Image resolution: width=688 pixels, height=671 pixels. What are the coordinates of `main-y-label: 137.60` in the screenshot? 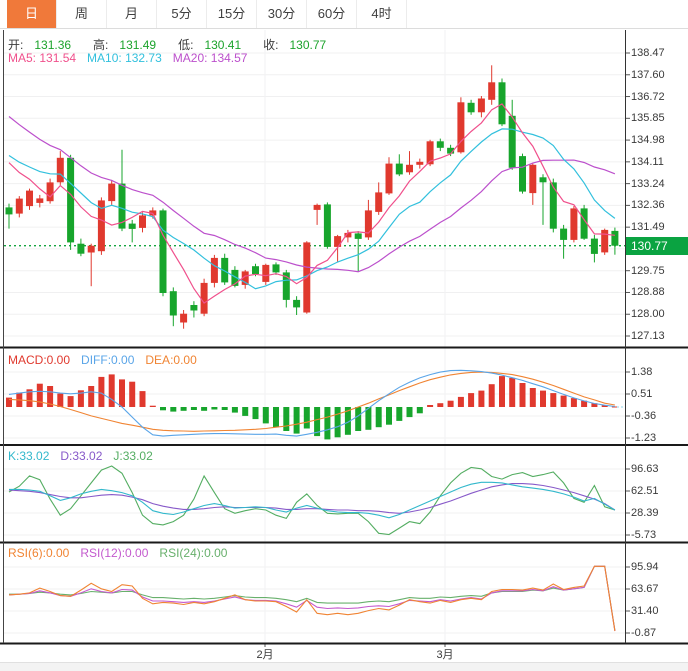 It's located at (648, 74).